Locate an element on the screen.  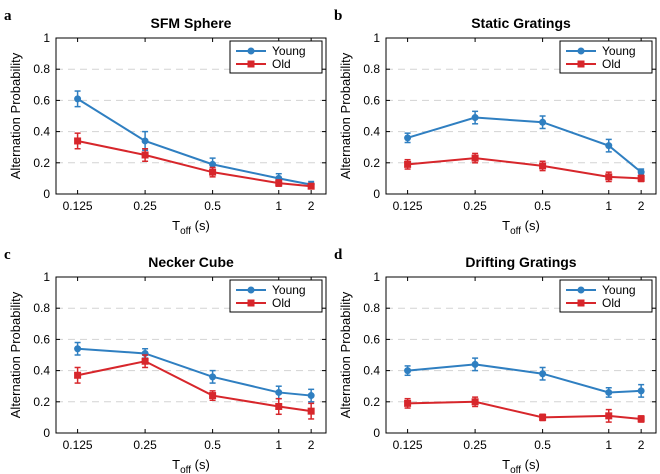
series-line is located at coordinates (194, 141).